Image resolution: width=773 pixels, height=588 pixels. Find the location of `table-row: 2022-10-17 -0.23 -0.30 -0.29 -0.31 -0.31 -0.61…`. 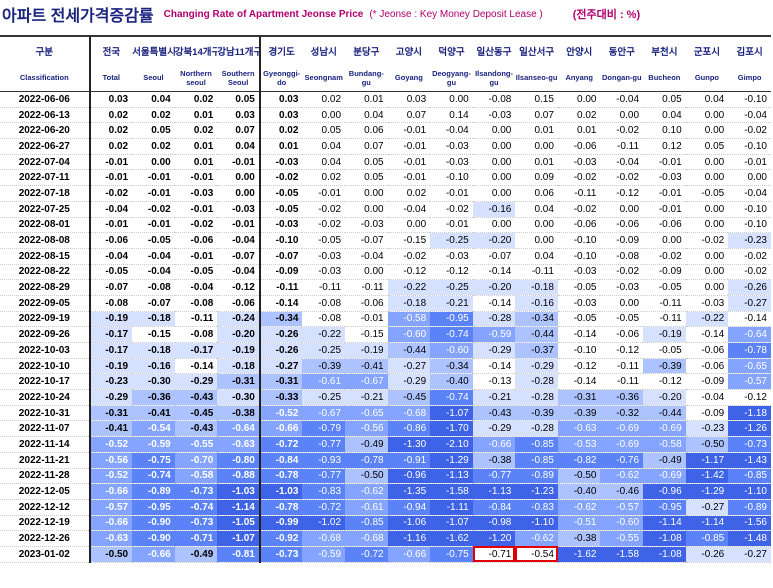

table-row: 2022-10-17 -0.23 -0.30 -0.29 -0.31 -0.31 -0.61… is located at coordinates (385, 382).